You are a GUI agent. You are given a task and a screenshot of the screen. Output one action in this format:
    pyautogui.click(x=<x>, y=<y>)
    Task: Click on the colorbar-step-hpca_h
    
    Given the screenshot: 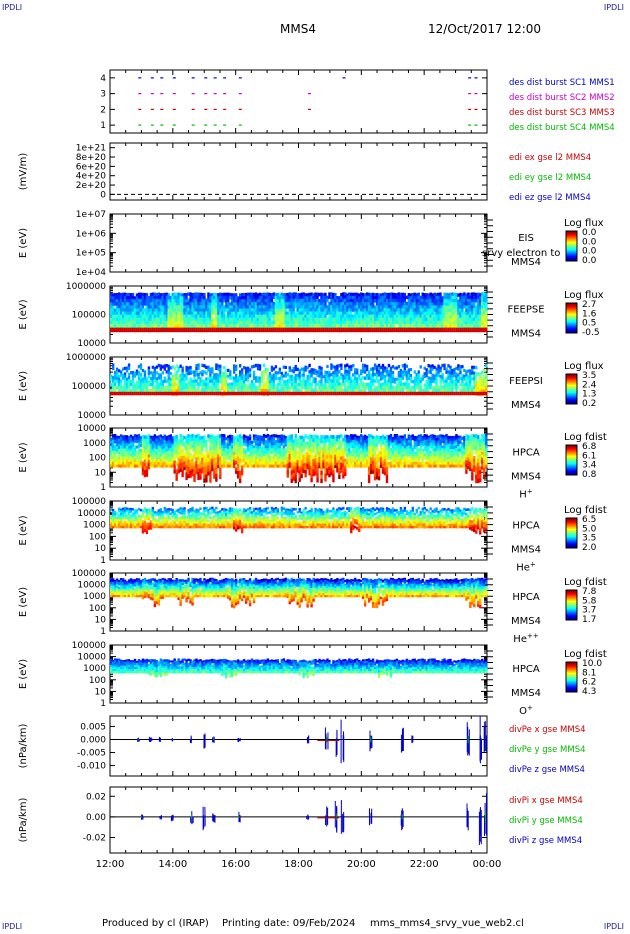 What is the action you would take?
    pyautogui.click(x=571, y=451)
    